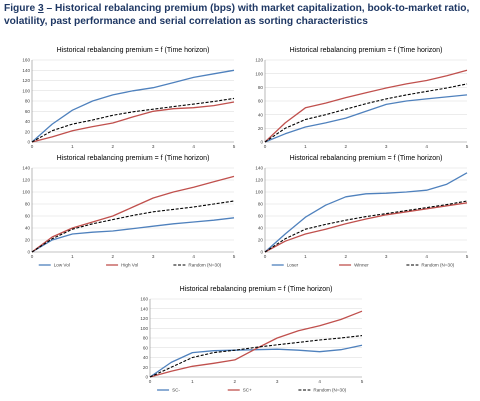  Describe the element at coordinates (362, 381) in the screenshot. I see `chart-4-x-tick-label: 5` at that location.